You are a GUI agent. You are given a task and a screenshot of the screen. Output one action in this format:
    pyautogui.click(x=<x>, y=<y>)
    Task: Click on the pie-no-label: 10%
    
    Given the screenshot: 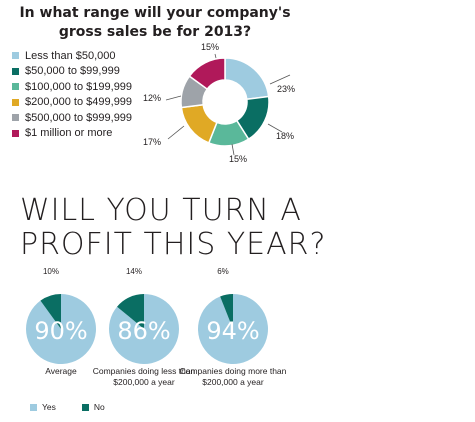 What is the action you would take?
    pyautogui.click(x=51, y=271)
    